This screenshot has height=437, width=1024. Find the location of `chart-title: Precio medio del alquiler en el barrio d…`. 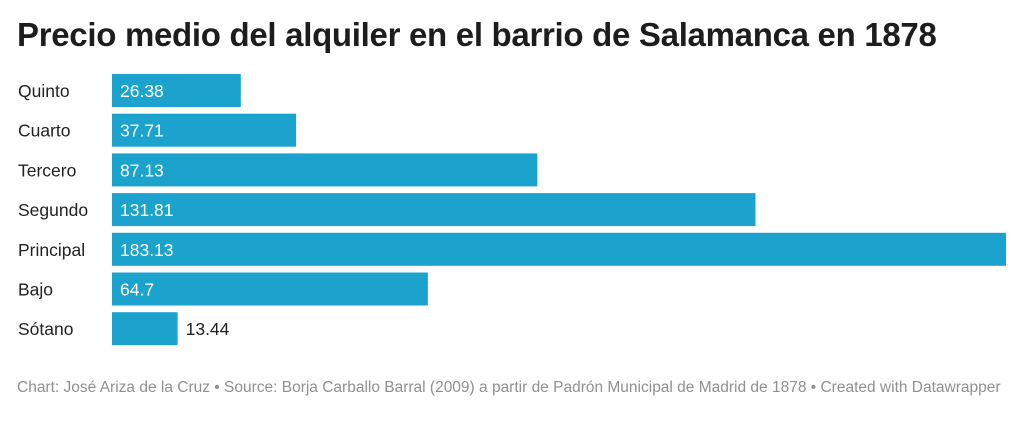

chart-title: Precio medio del alquiler en el barrio d… is located at coordinates (477, 34).